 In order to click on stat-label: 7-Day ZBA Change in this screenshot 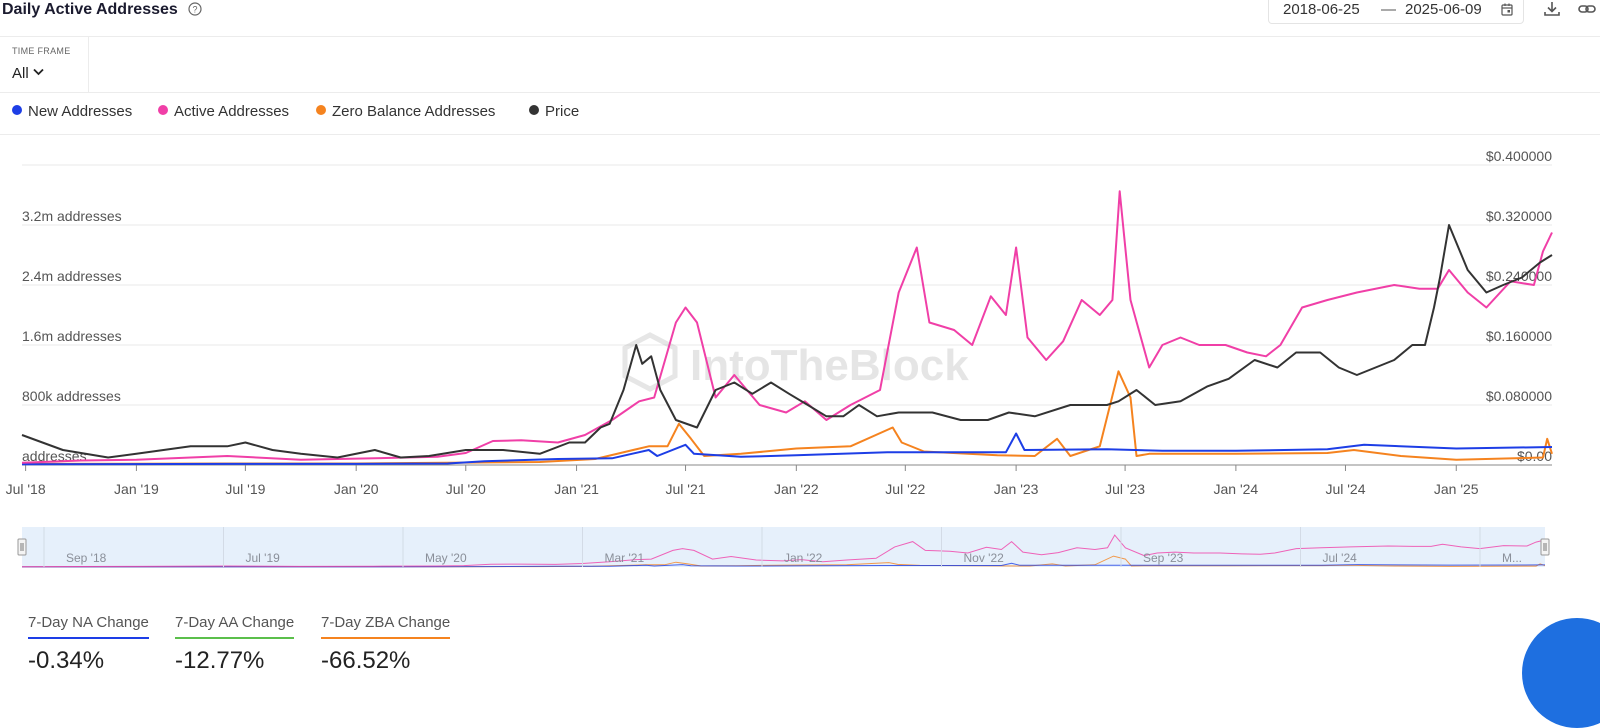, I will do `click(386, 626)`.